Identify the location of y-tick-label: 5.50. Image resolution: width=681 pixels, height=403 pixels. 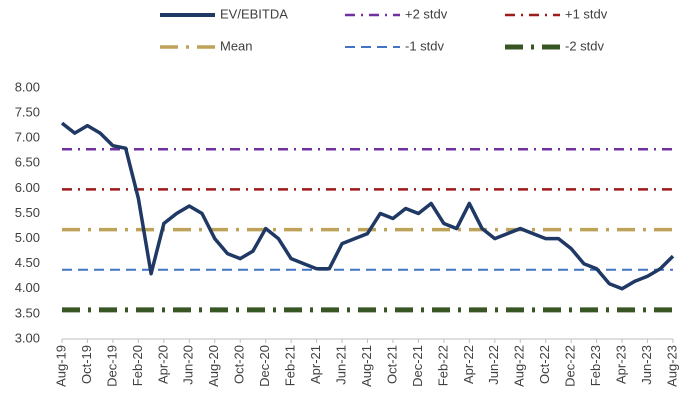
(27, 212).